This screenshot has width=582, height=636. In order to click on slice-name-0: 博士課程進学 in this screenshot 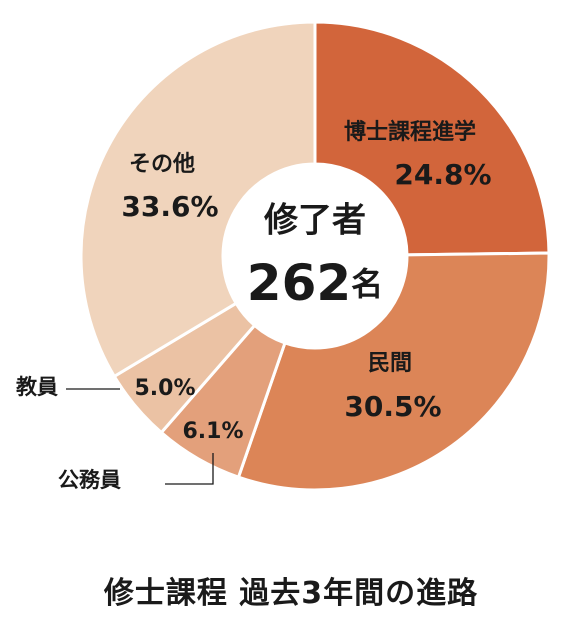, I will do `click(410, 132)`.